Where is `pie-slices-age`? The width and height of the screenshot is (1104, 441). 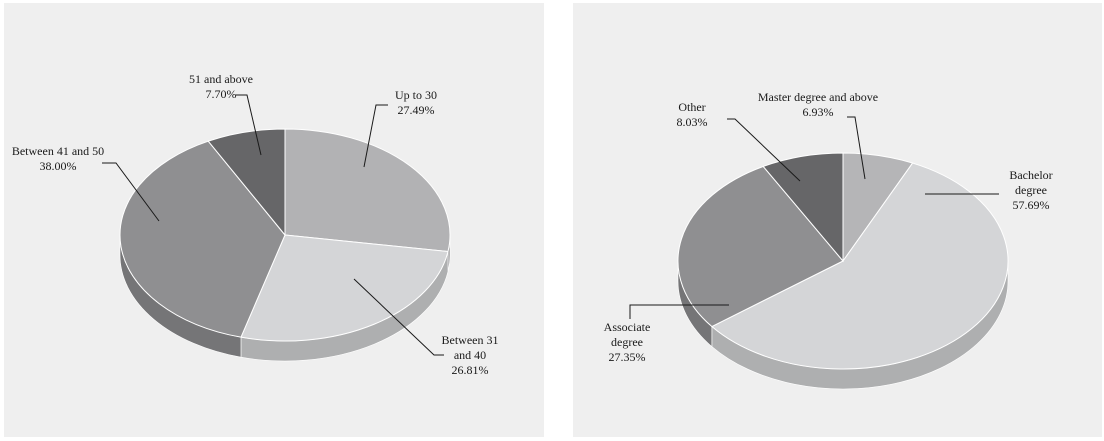
pie-slices-age is located at coordinates (285, 235).